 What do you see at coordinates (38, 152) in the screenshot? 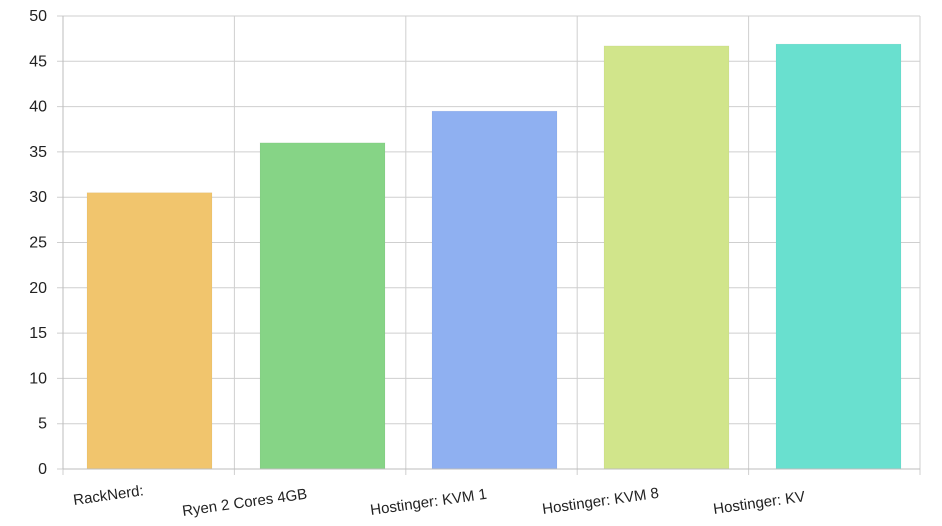
I see `y-tick-label-7: 35` at bounding box center [38, 152].